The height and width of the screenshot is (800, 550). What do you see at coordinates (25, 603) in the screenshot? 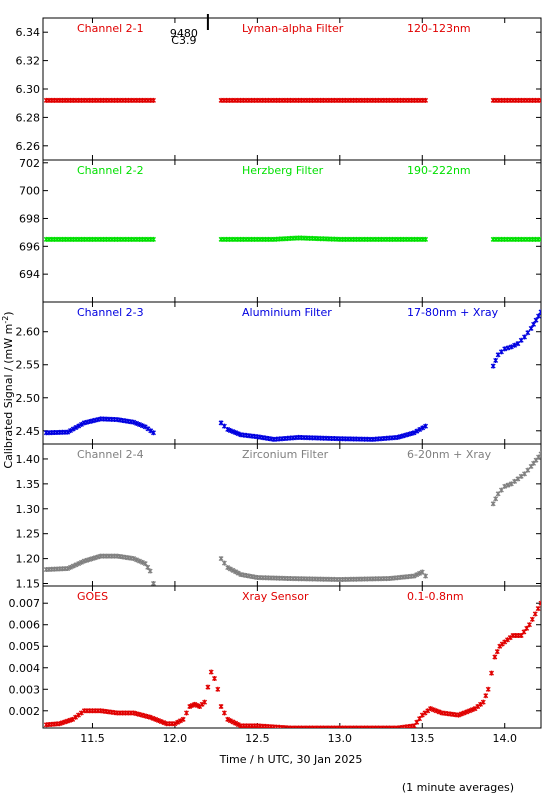
I see `y-tick-label: 0.007` at bounding box center [25, 603].